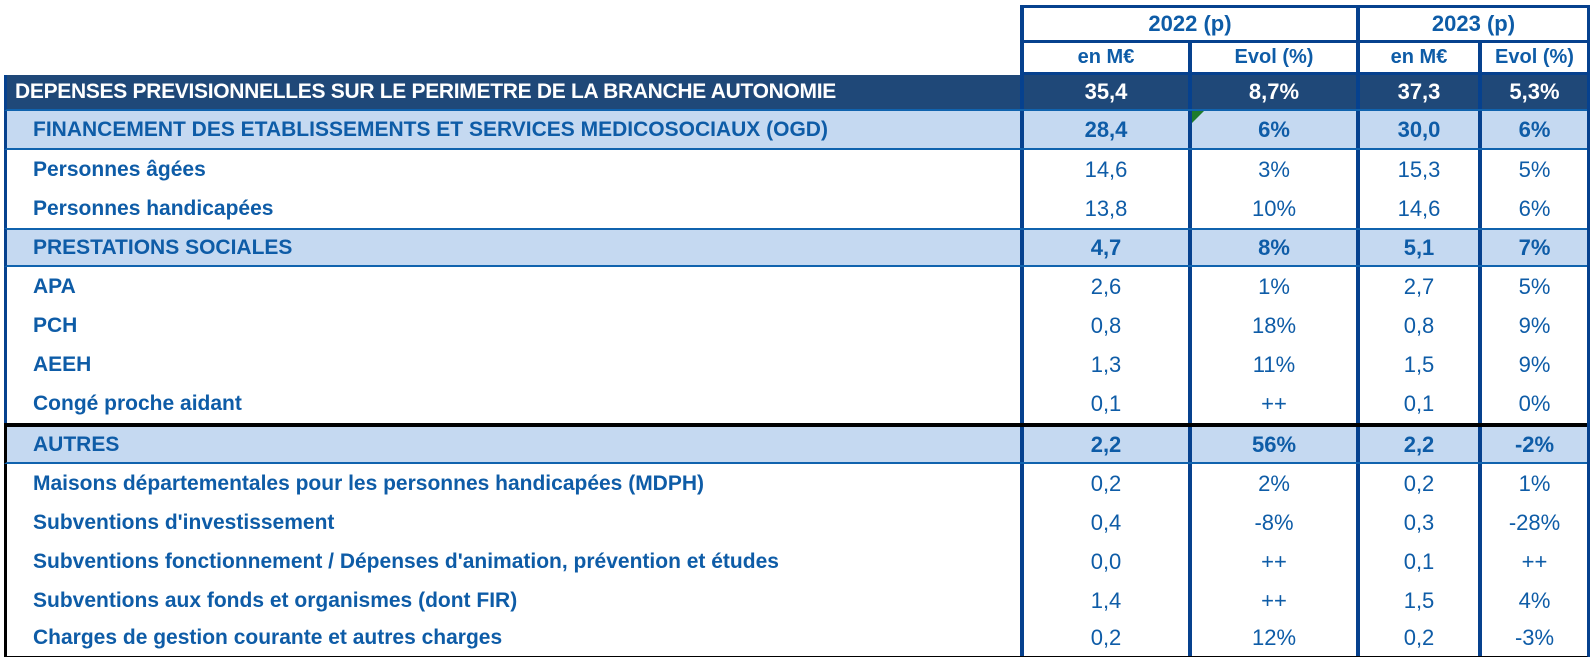 This screenshot has height=657, width=1593. Describe the element at coordinates (795, 286) in the screenshot. I see `table-row: APA 2,6 1% 2,7 5%` at that location.